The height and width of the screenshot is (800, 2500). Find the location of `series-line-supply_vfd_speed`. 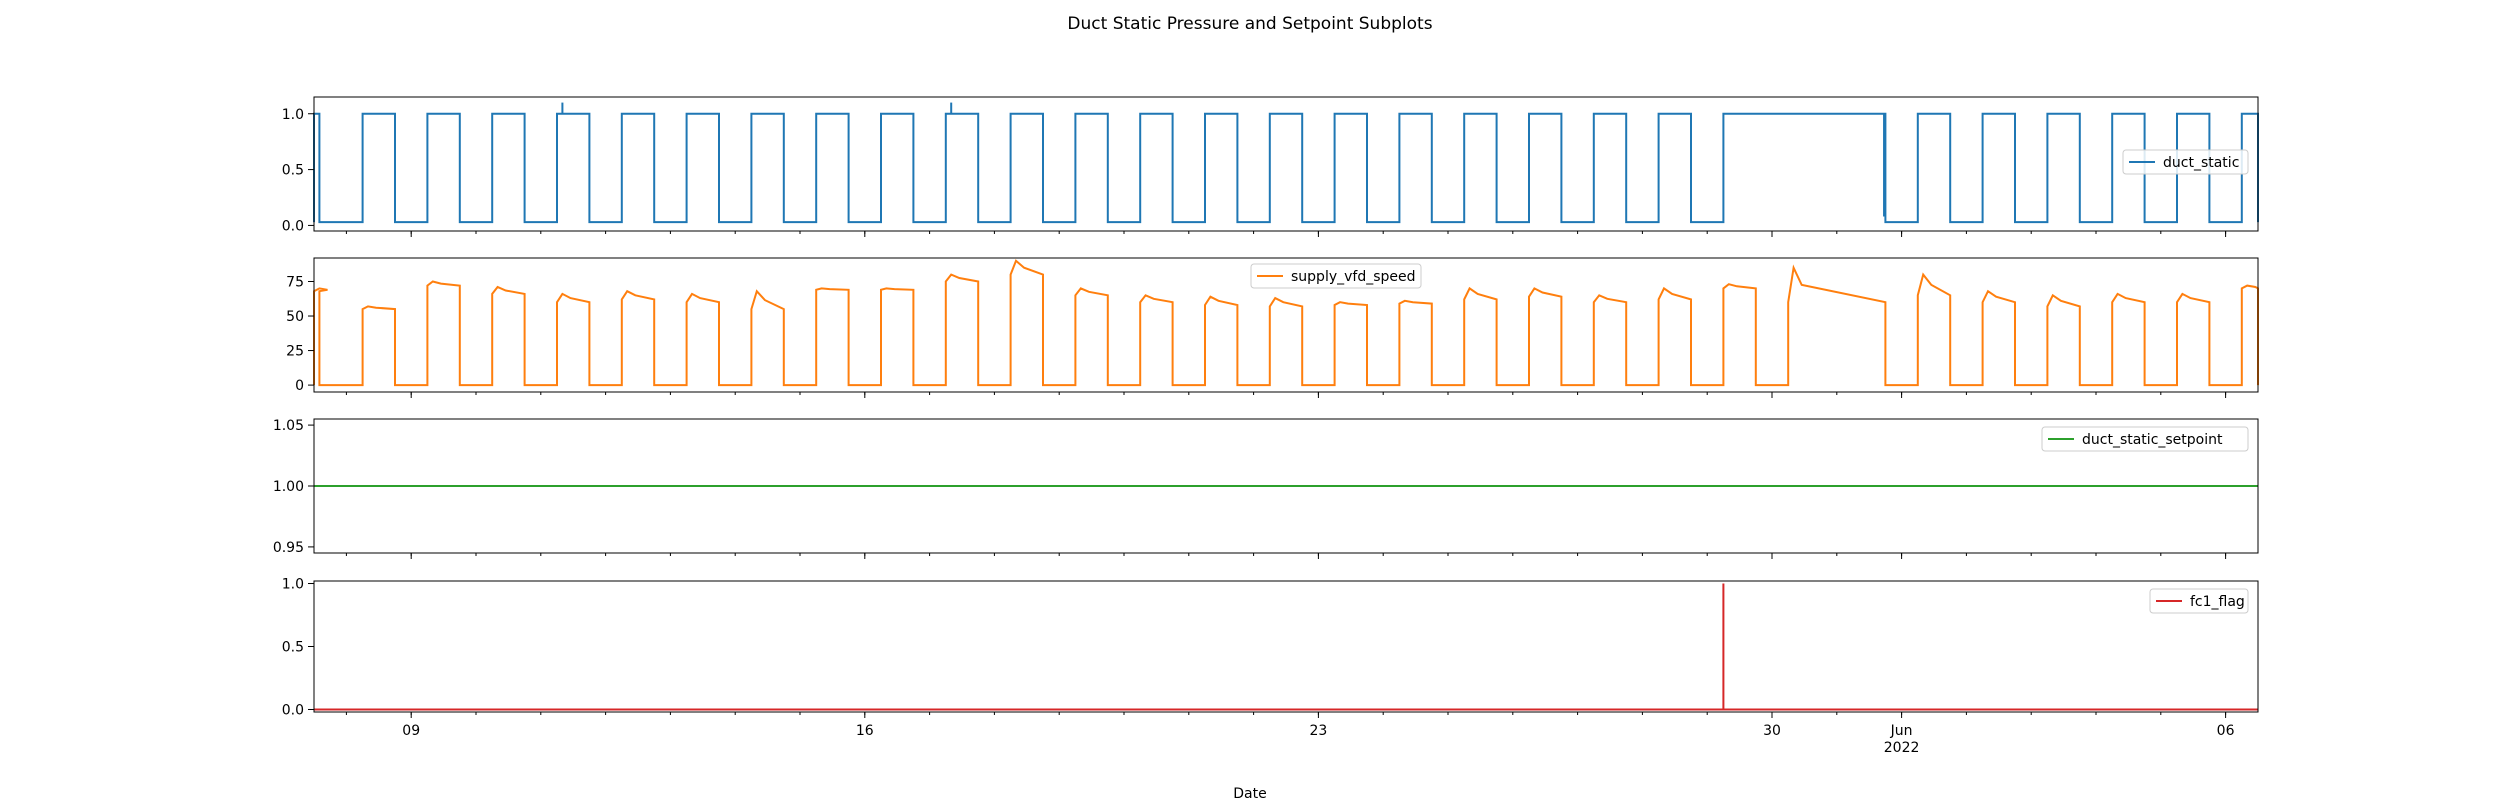

series-line-supply_vfd_speed is located at coordinates (1286, 323).